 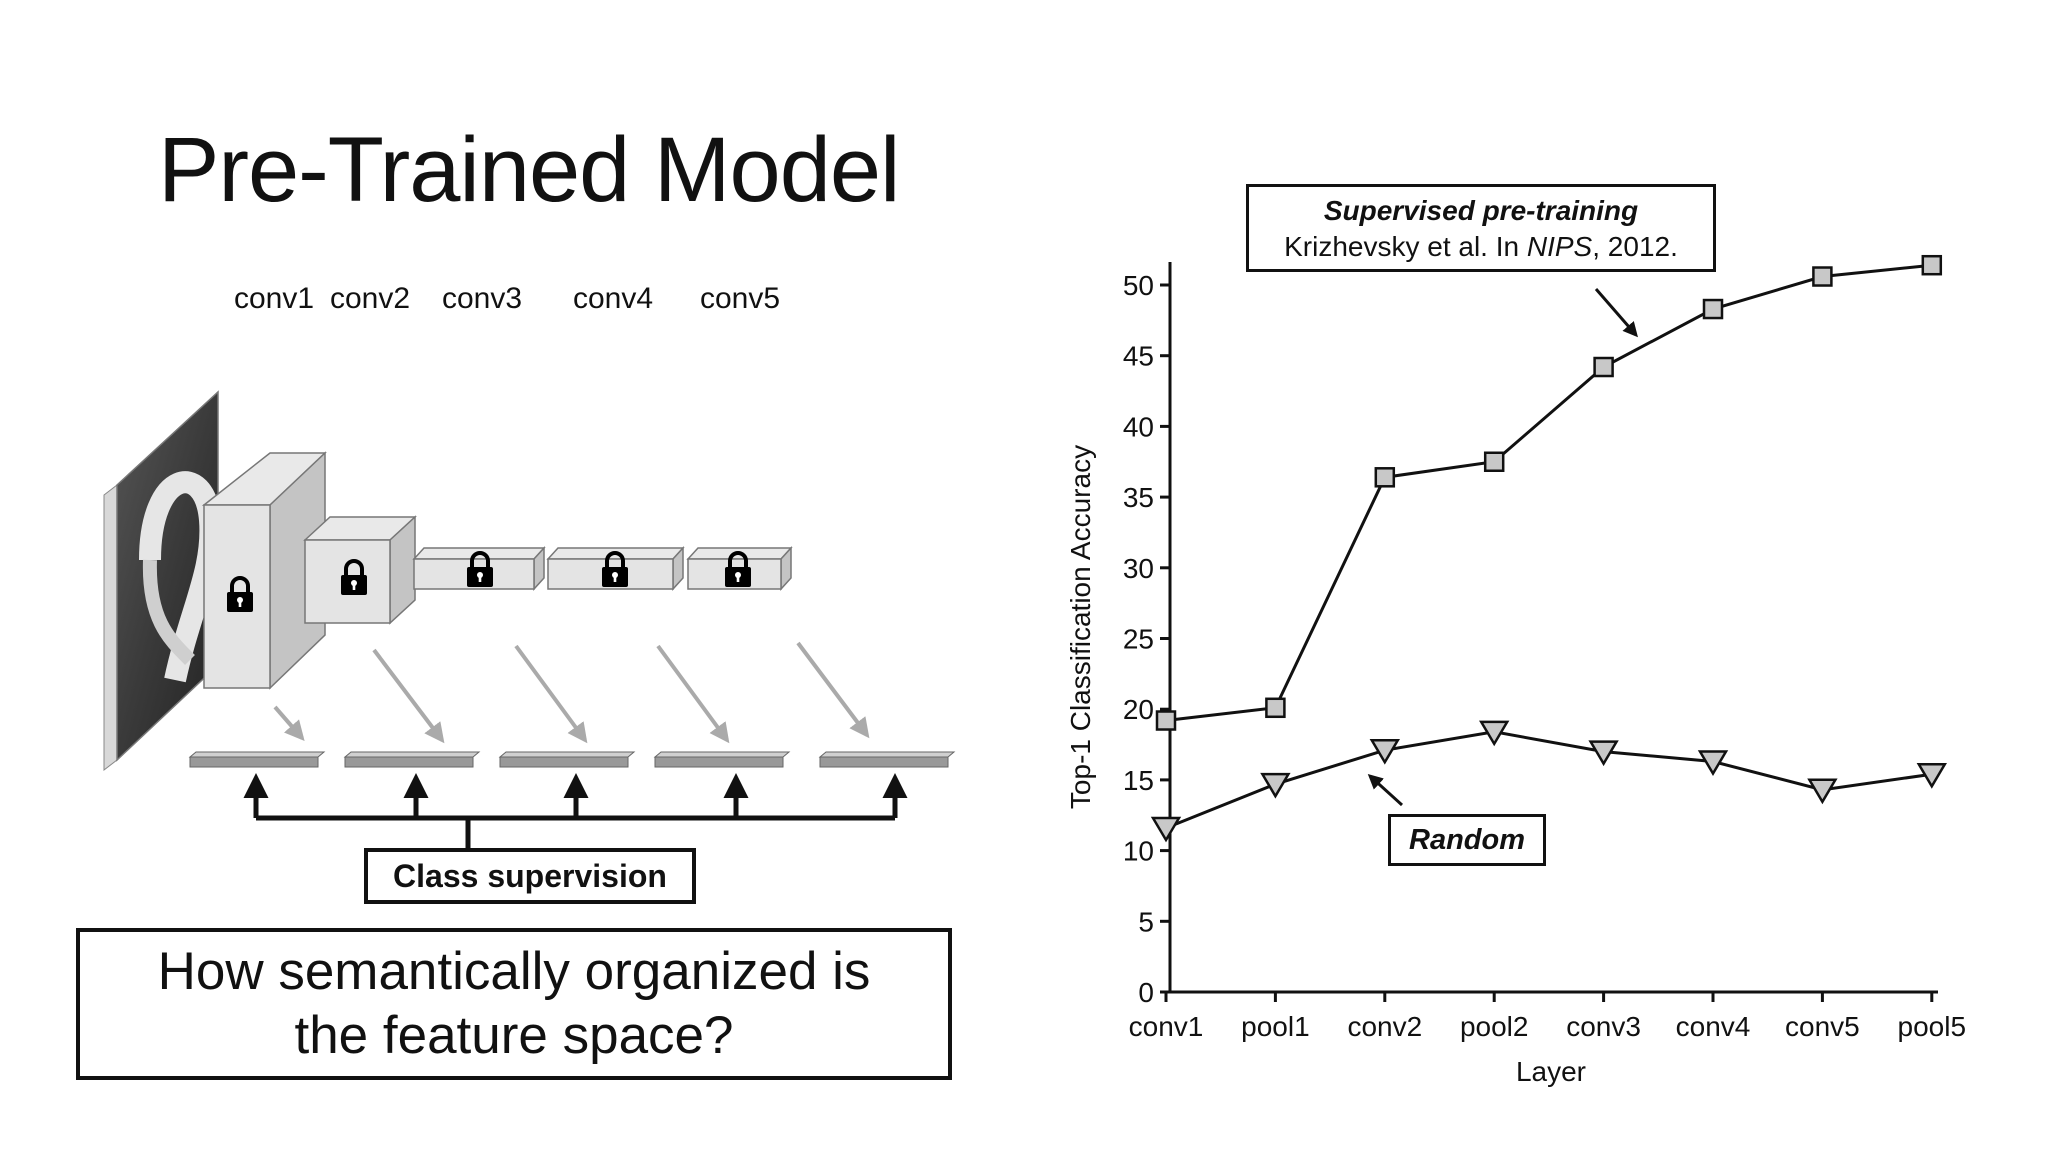 I want to click on y-tick-label: 5, so click(x=1146, y=921).